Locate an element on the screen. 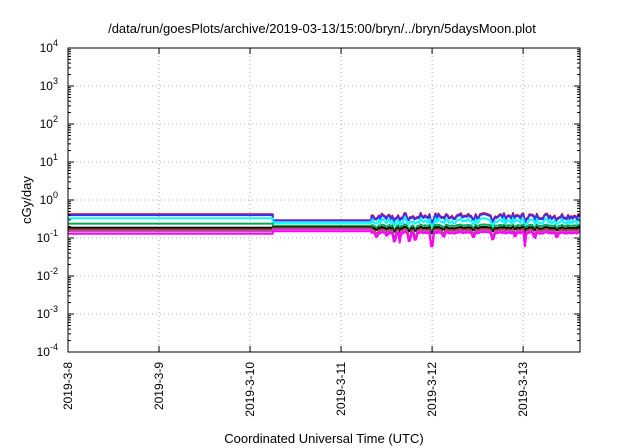  y-tick-label: 10⁻⁴ is located at coordinates (47, 350).